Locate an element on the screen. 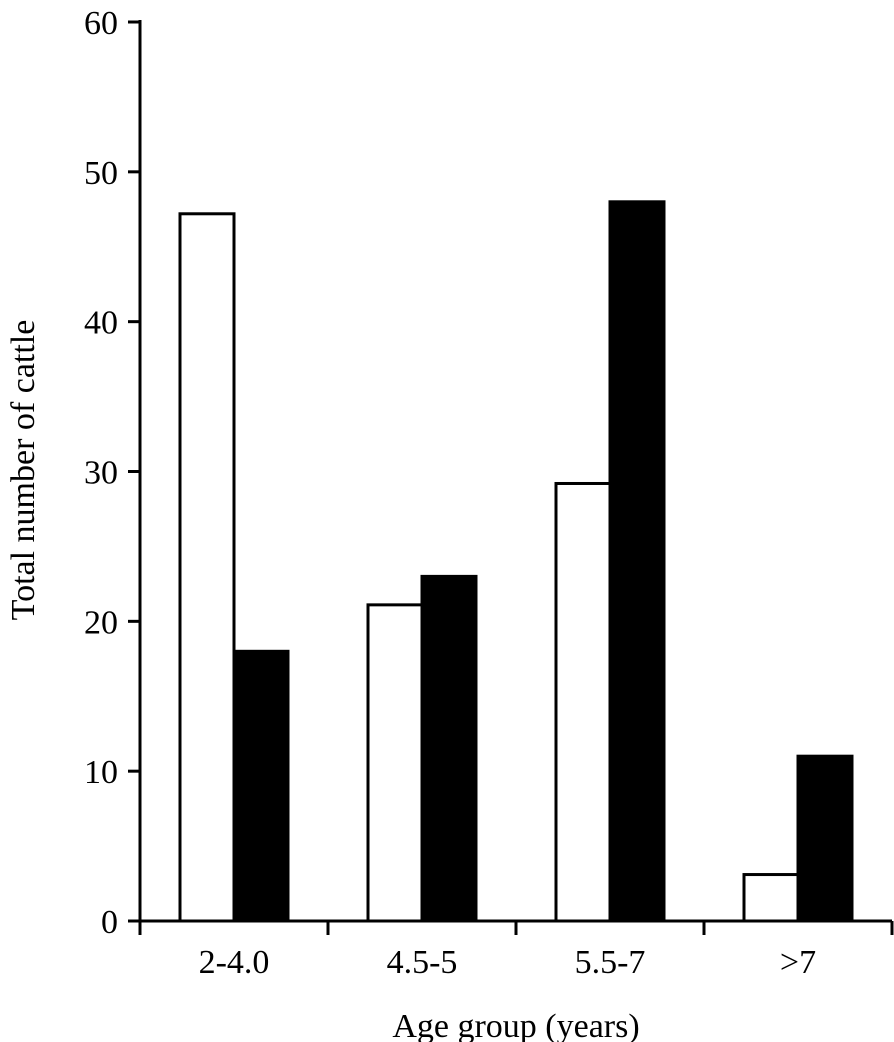 The height and width of the screenshot is (1042, 894). y-tick-label: 40 is located at coordinates (101, 323).